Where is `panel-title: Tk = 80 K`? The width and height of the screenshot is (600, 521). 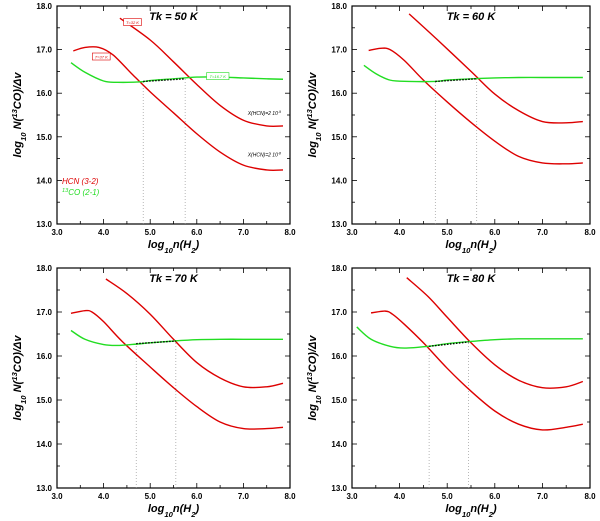 panel-title: Tk = 80 K is located at coordinates (472, 279).